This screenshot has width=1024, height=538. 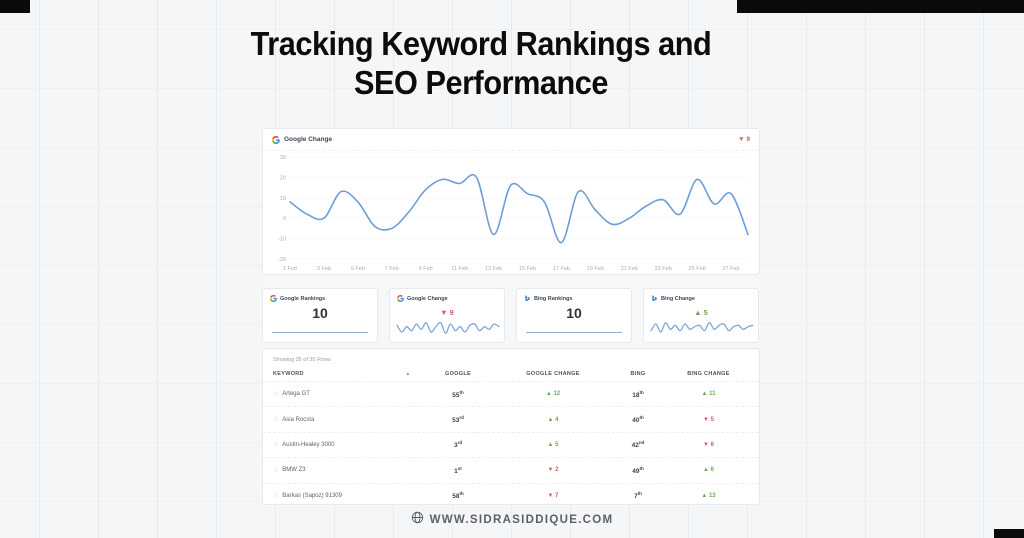 I want to click on google-change-cell: ▼ 7, so click(x=553, y=495).